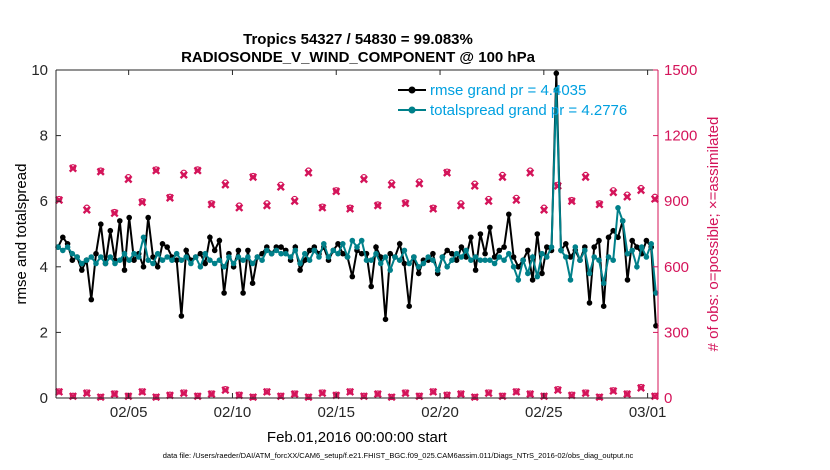 Image resolution: width=830 pixels, height=470 pixels. What do you see at coordinates (544, 412) in the screenshot?
I see `x-tick-label: 02/25` at bounding box center [544, 412].